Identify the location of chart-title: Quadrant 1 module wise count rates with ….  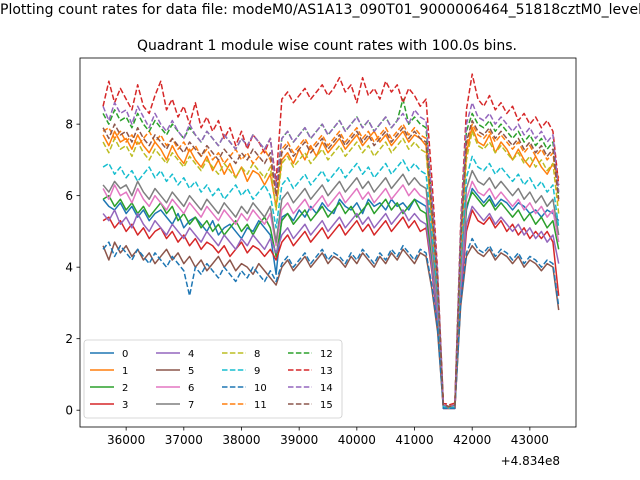
(327, 46).